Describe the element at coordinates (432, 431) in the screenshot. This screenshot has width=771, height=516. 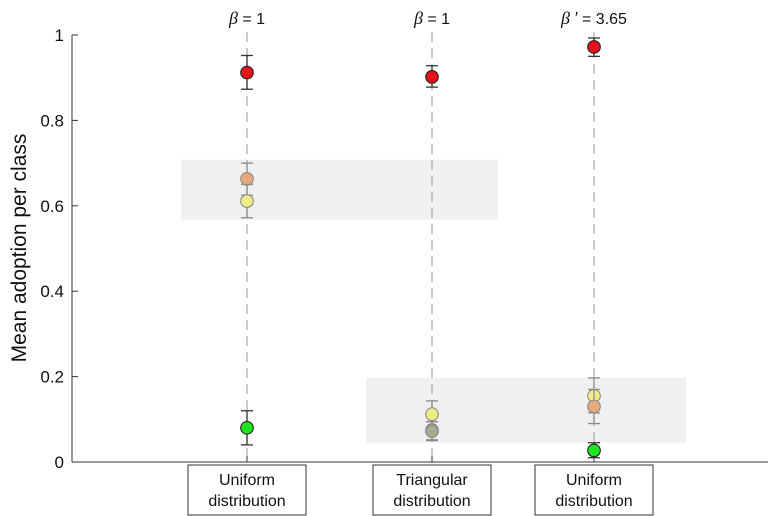
I see `data-point-green-gray` at that location.